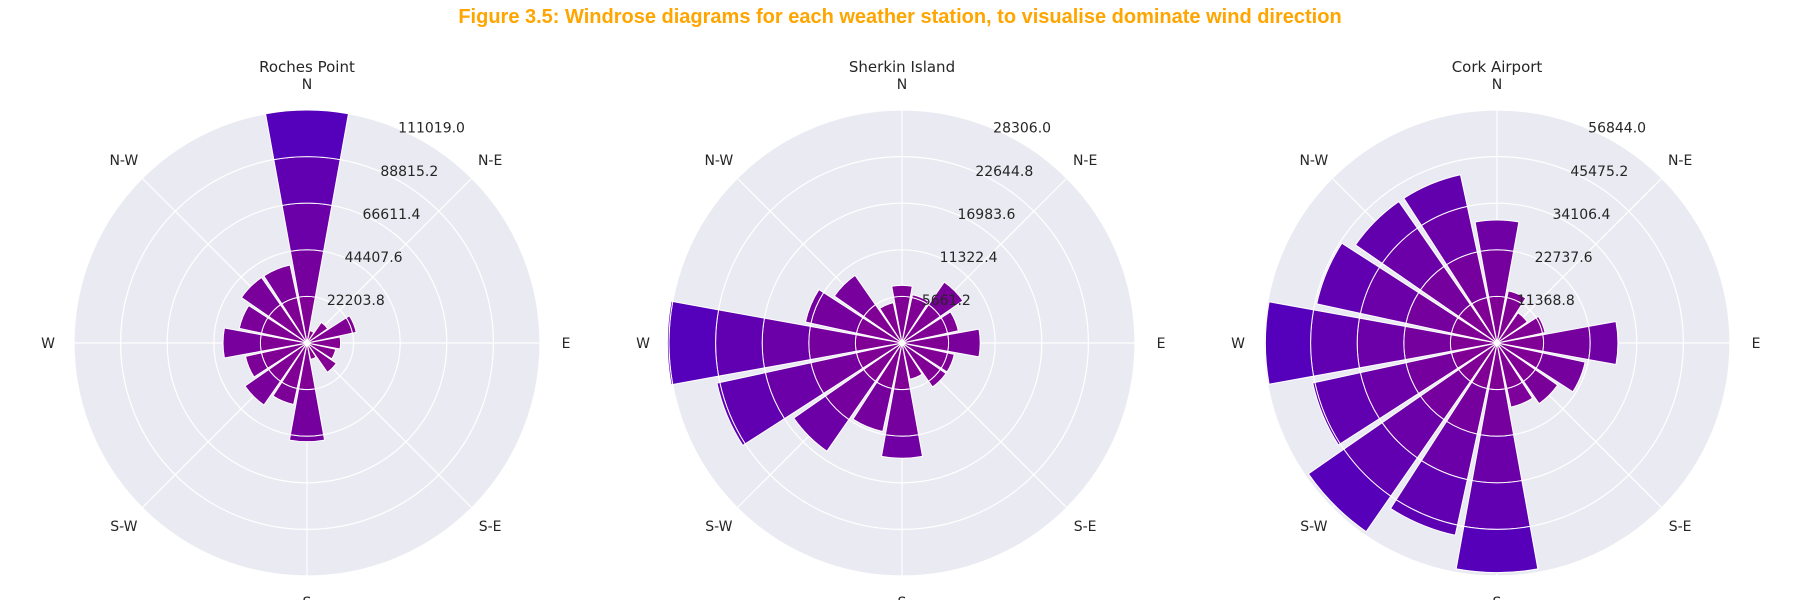  I want to click on windrose-bars, so click(1441, 373).